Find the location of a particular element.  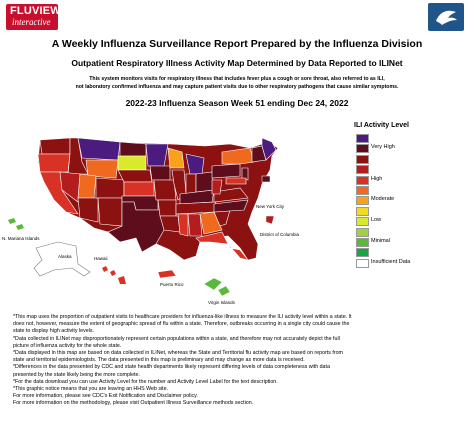

mariana-label: N. Mariana Islands is located at coordinates (21, 238).